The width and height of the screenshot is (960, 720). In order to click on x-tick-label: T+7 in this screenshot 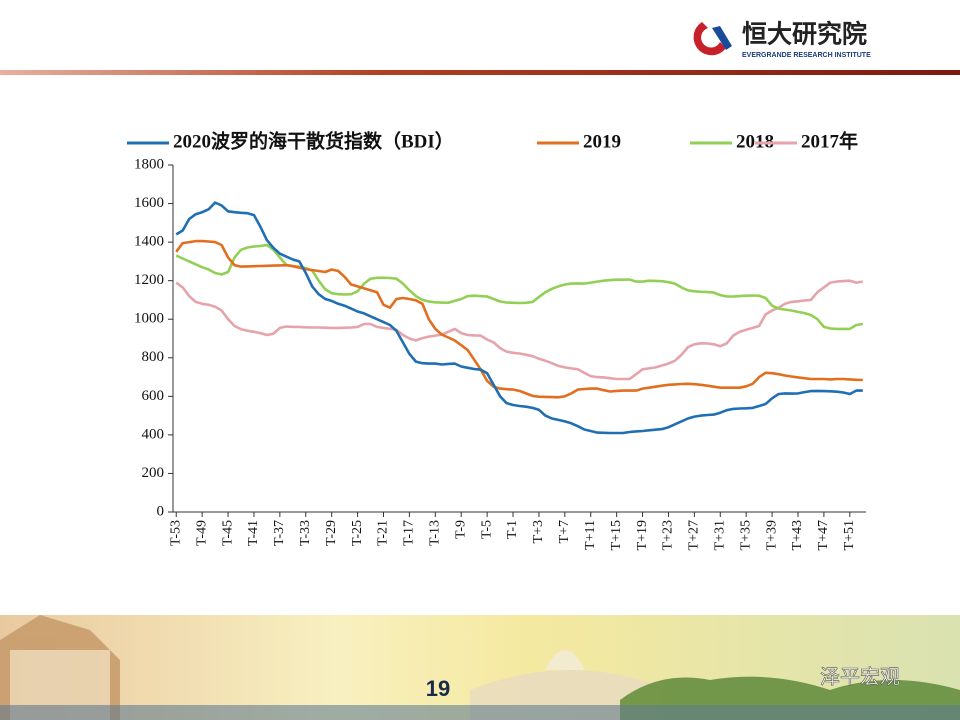, I will do `click(564, 531)`.